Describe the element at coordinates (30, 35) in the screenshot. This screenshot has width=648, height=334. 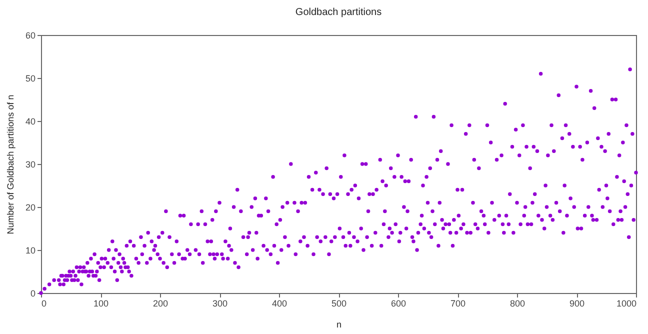
I see `y-tick-label: 60` at that location.